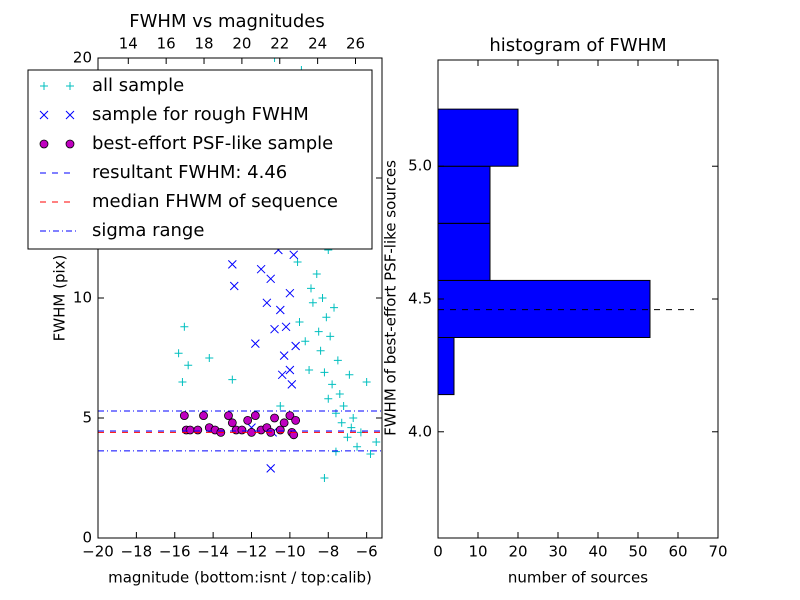 The height and width of the screenshot is (600, 800). I want to click on chart-title: histogram of FWHM, so click(577, 45).